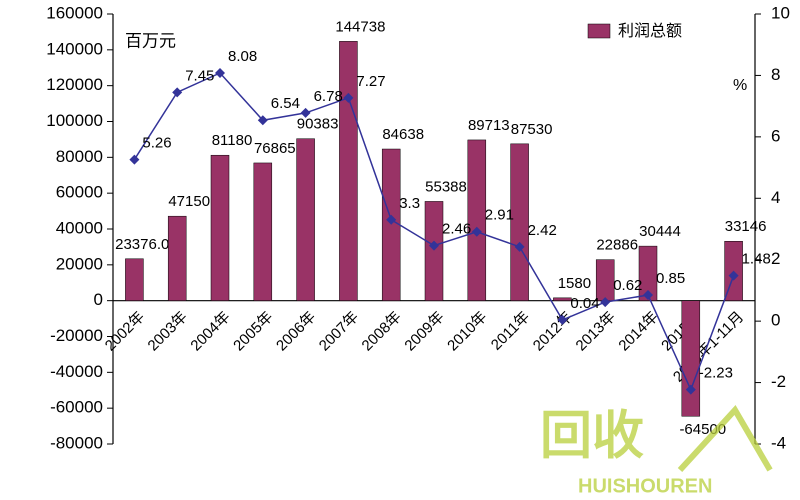  I want to click on line-value-label: 0.04, so click(584, 303).